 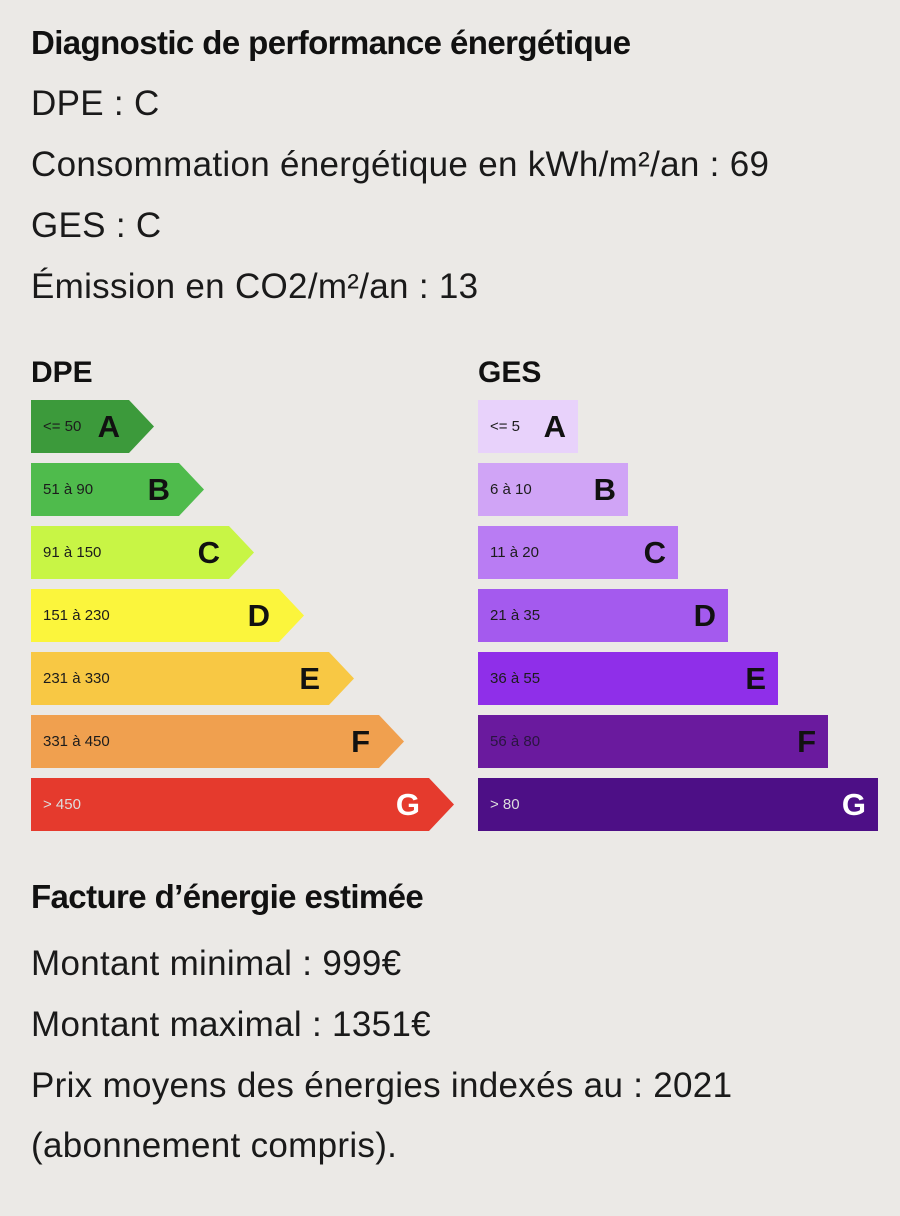 What do you see at coordinates (505, 804) in the screenshot?
I see `class-range-label: > 80` at bounding box center [505, 804].